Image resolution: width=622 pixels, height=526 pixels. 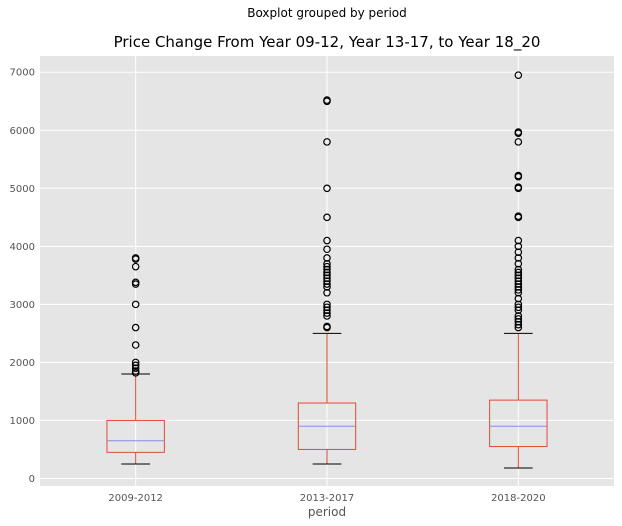 I want to click on y-tick-label: 4000, so click(x=22, y=247).